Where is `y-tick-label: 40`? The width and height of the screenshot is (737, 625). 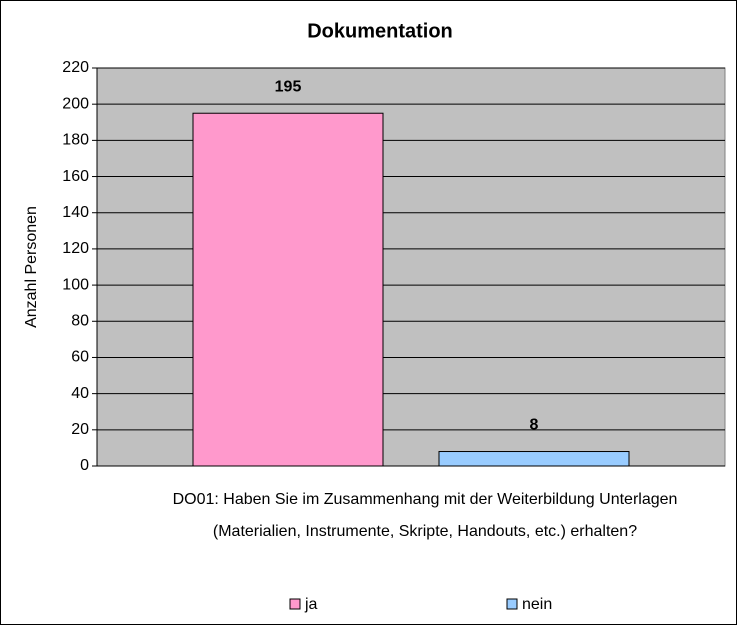
y-tick-label: 40 is located at coordinates (80, 393).